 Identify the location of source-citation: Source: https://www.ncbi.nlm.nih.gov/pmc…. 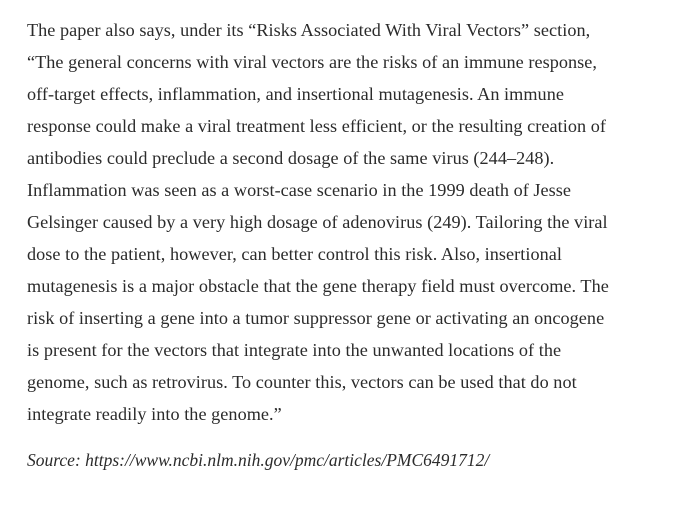
(258, 460).